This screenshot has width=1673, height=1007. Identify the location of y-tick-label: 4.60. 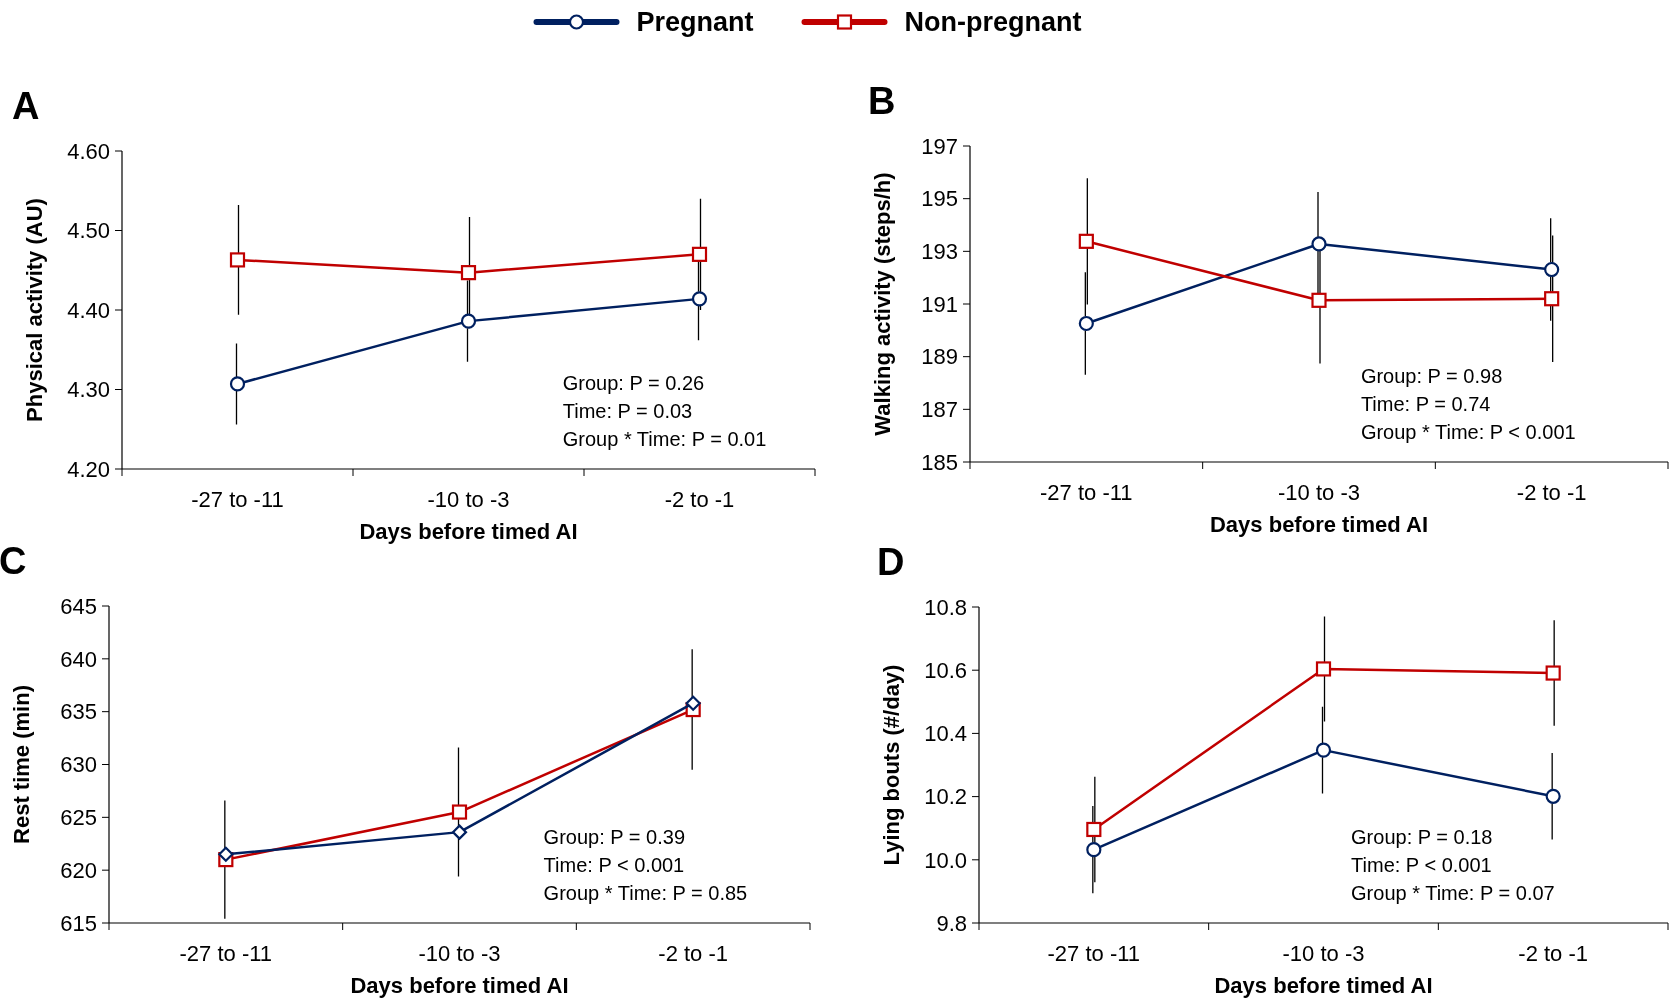
(88, 151).